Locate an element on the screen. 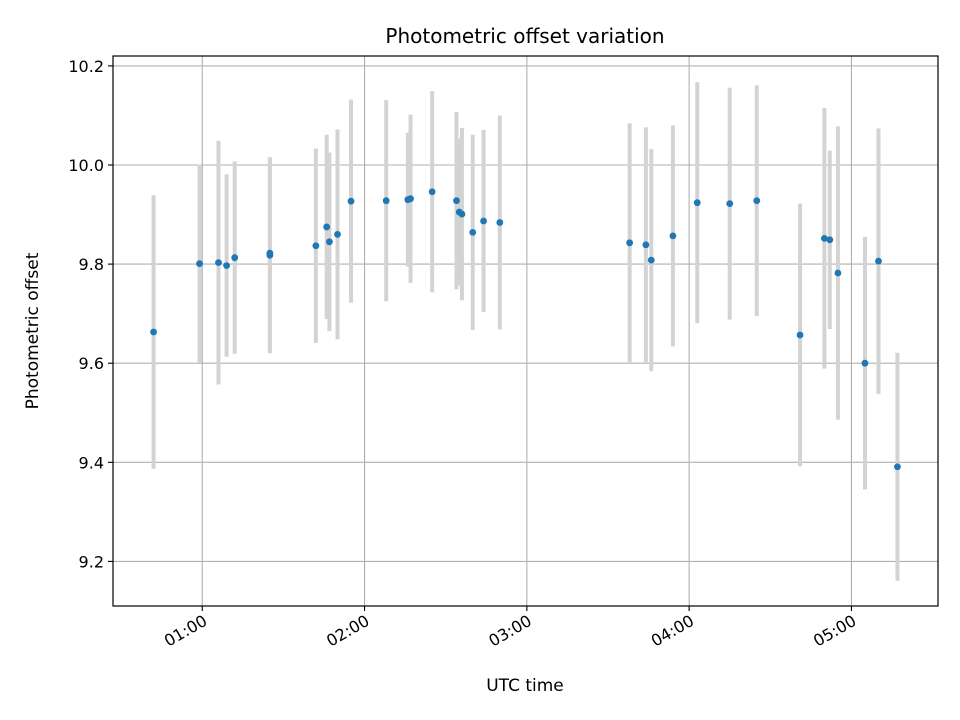  x-axis-label: UTC time is located at coordinates (525, 686).